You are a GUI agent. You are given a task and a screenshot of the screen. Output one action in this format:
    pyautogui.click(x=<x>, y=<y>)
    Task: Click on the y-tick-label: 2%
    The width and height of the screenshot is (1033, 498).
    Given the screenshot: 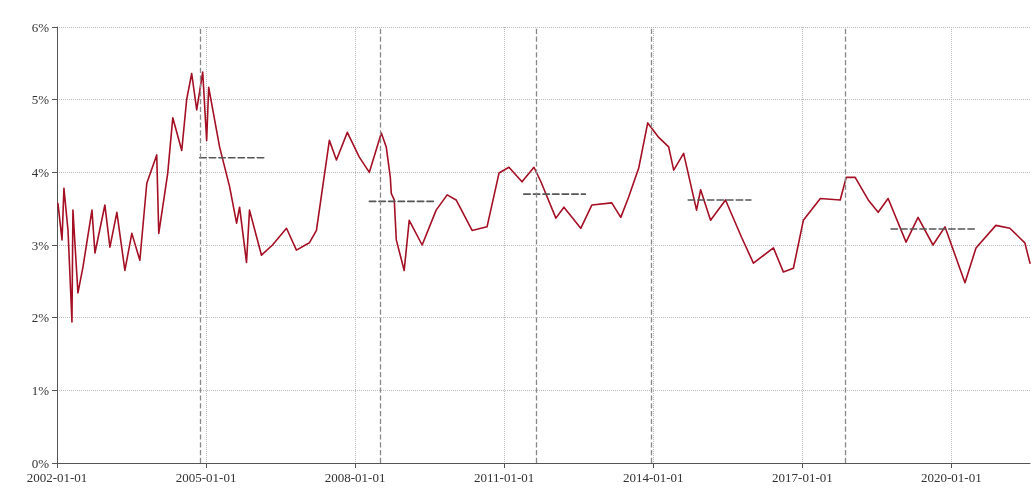 What is the action you would take?
    pyautogui.click(x=40, y=318)
    